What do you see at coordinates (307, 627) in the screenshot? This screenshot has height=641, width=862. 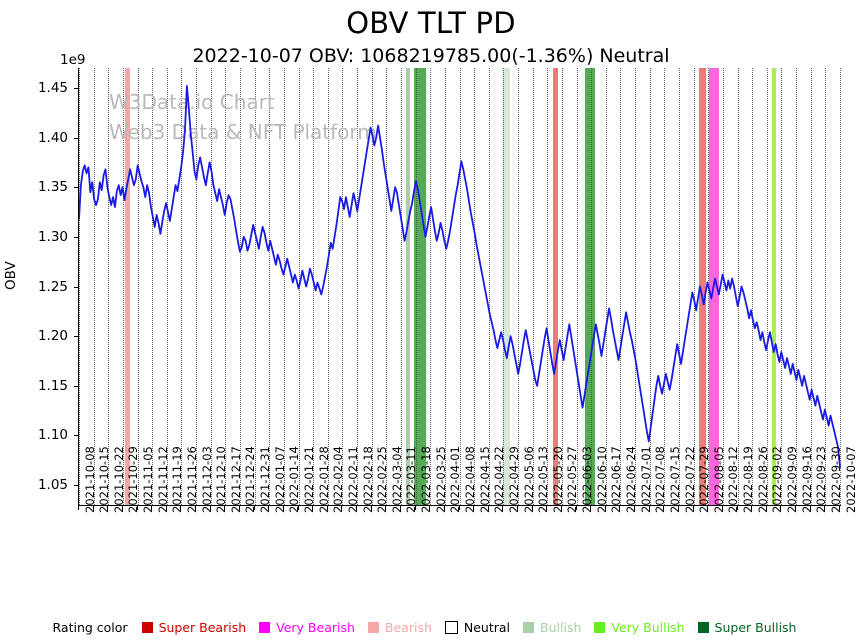 I see `legend-item-very-bearish: Very Bearish` at bounding box center [307, 627].